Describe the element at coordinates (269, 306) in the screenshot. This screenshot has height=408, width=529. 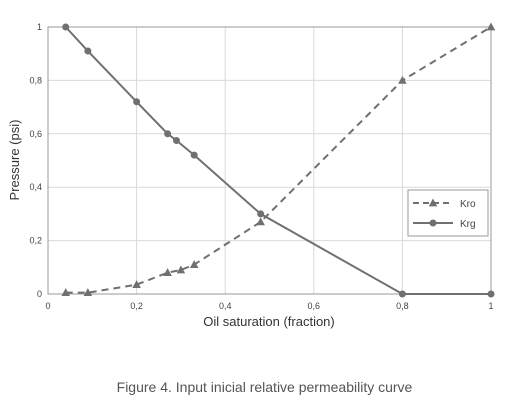
I see `x-axis-ticks: 0 0,2 0,4 0,6 0,8 1` at that location.